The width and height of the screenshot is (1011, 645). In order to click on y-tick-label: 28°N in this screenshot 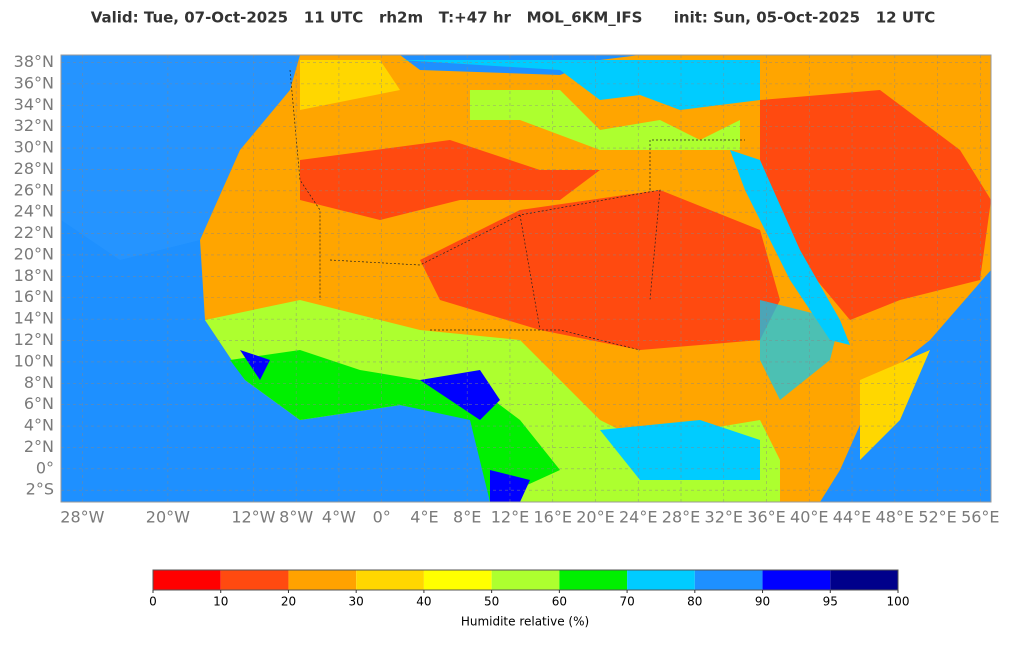, I will do `click(34, 168)`.